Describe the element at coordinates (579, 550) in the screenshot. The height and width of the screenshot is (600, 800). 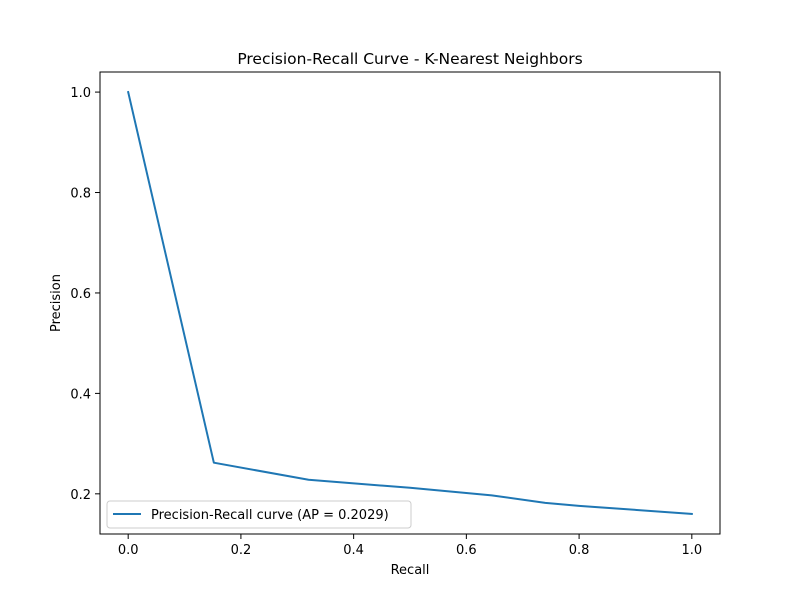
I see `x-tick-label: 0.8` at that location.